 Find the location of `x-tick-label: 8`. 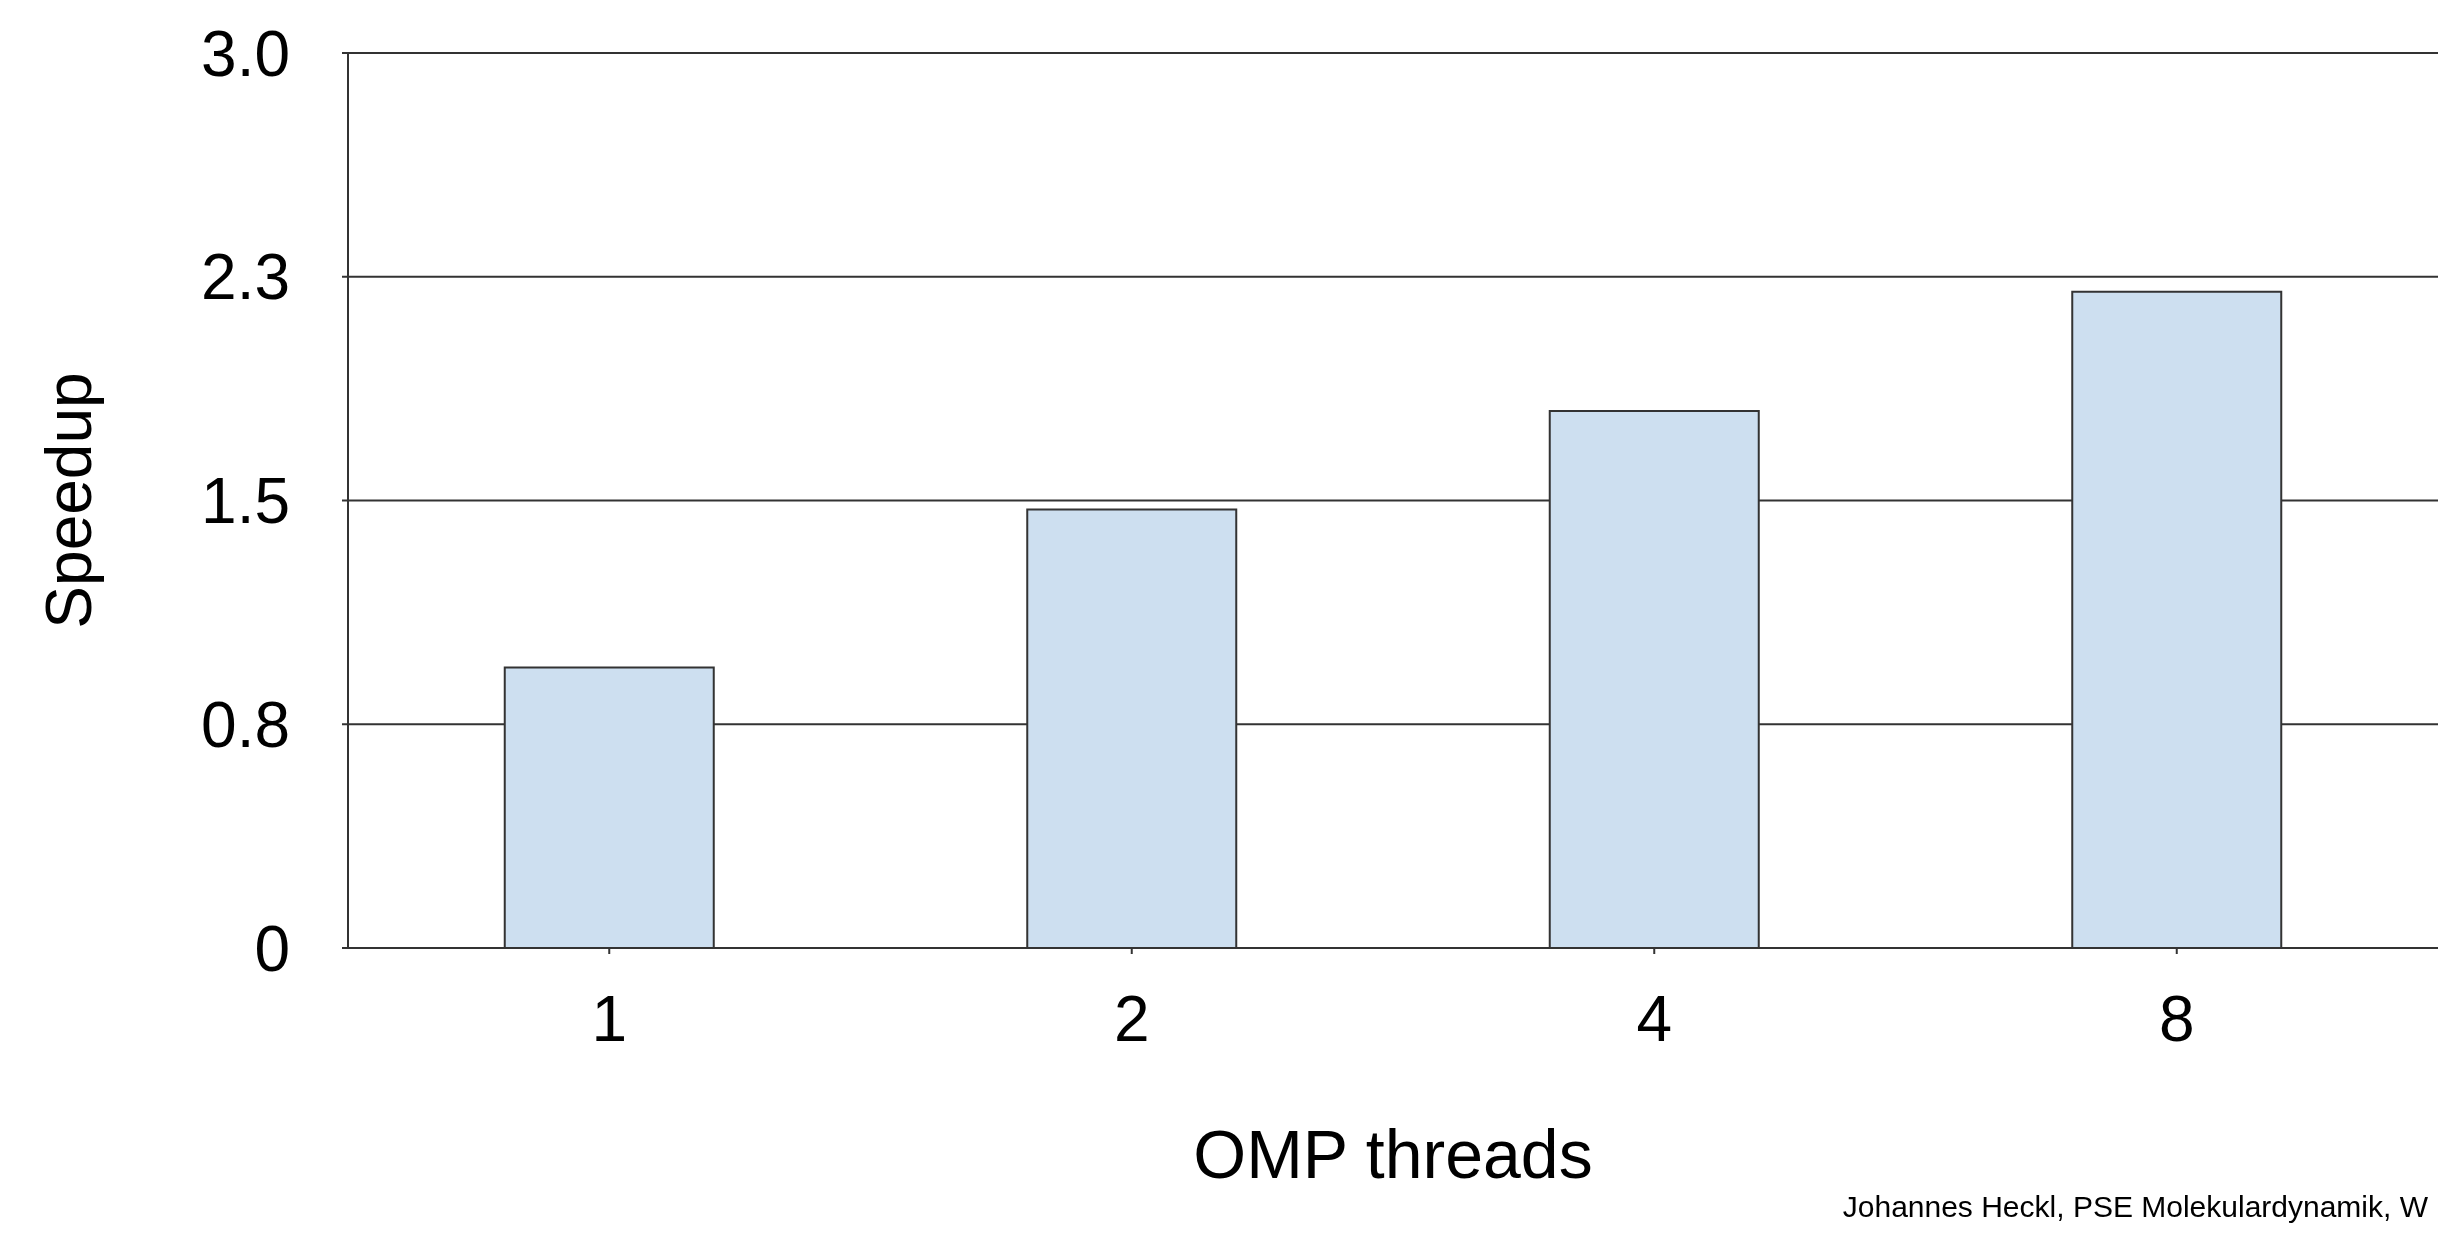

x-tick-label: 8 is located at coordinates (2176, 1019).